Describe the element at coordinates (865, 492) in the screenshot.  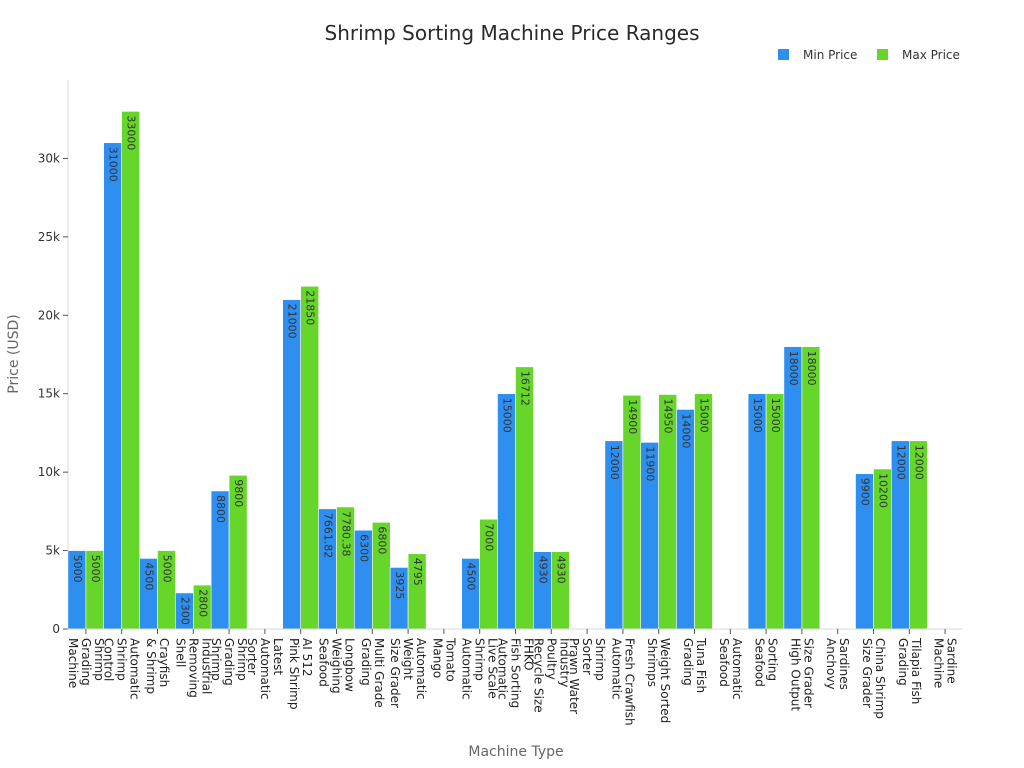
I see `min-price-label: 9900` at that location.